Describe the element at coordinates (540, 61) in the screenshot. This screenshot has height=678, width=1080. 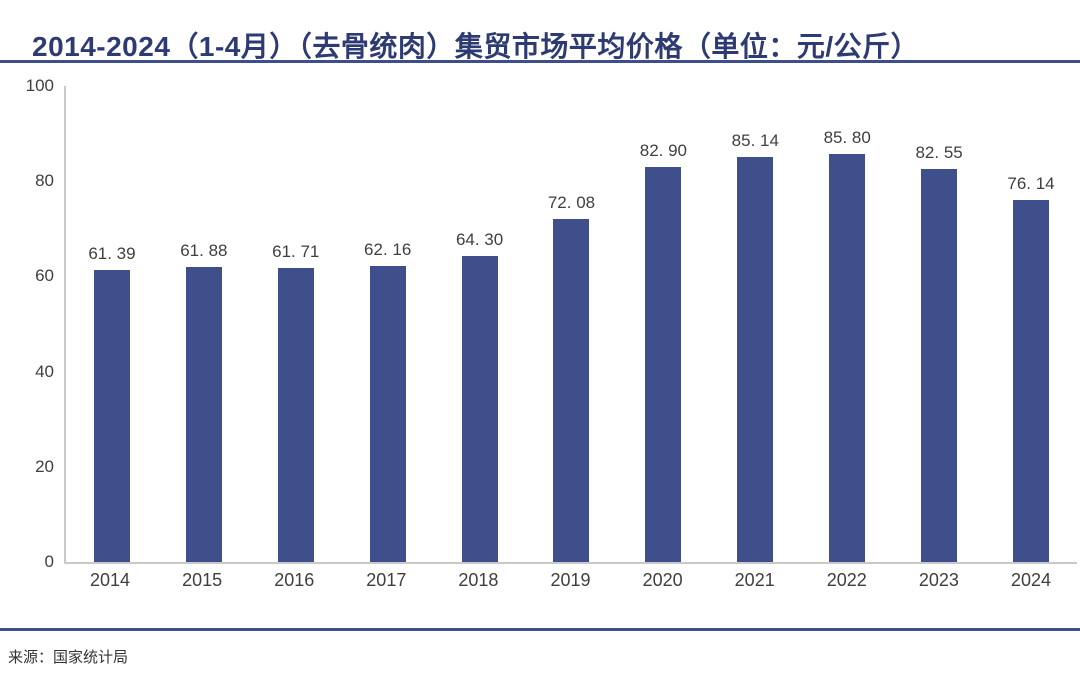
I see `title-divider` at that location.